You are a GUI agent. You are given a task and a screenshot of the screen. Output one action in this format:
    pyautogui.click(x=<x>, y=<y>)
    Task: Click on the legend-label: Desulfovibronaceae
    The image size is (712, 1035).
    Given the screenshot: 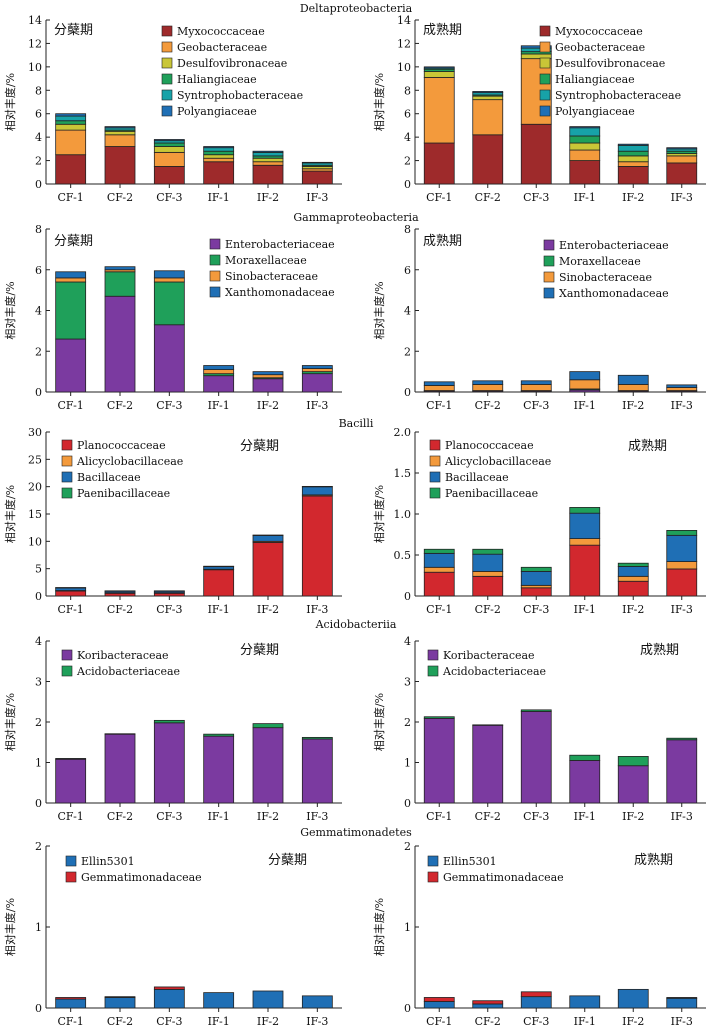 What is the action you would take?
    pyautogui.click(x=610, y=63)
    